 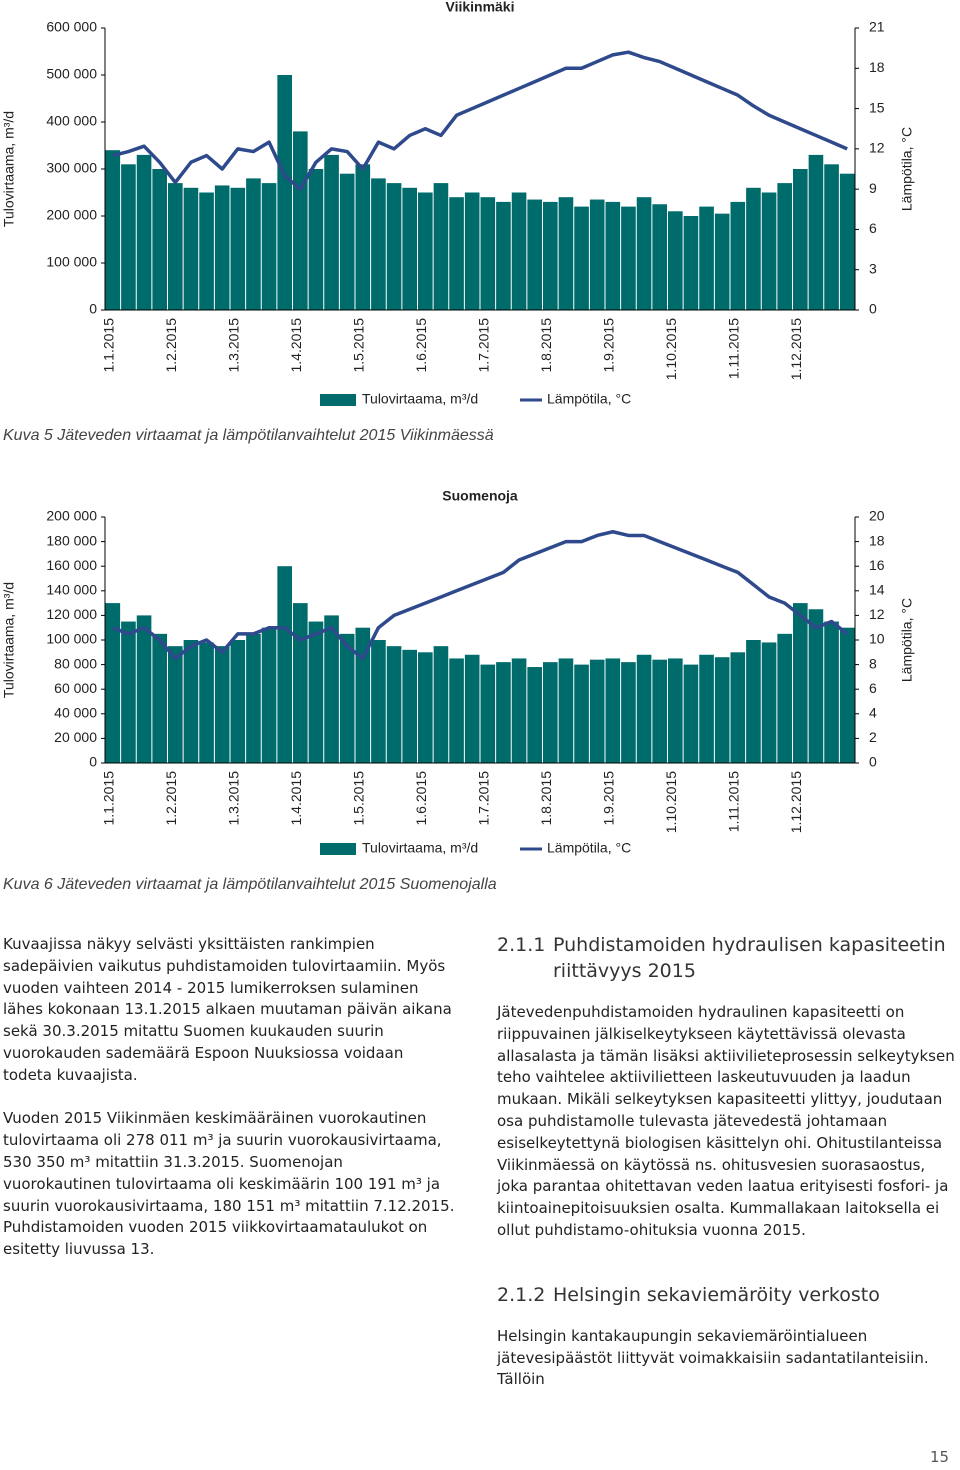 What do you see at coordinates (796, 802) in the screenshot?
I see `x-tick-label: 1.12.2015` at bounding box center [796, 802].